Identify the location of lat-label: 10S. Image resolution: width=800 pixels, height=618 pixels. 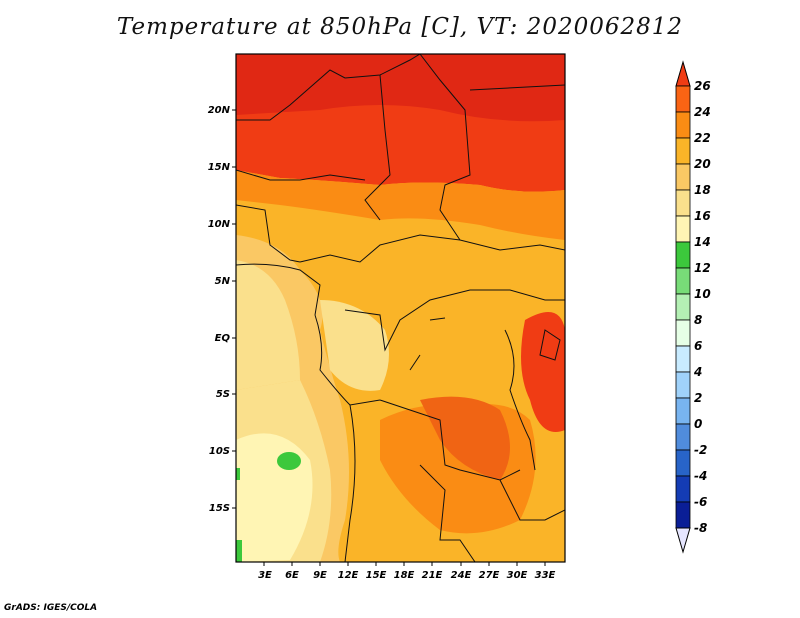
(219, 451).